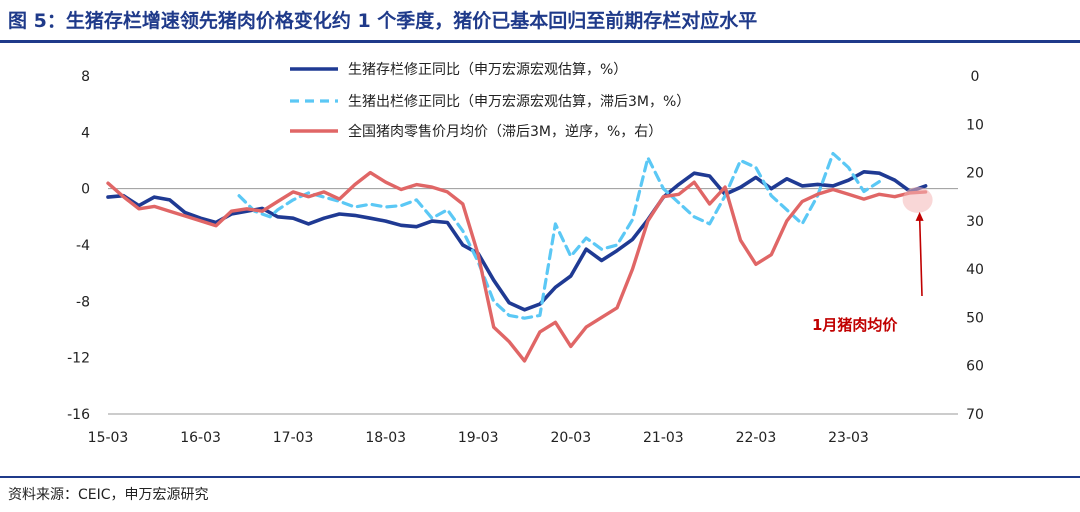 The height and width of the screenshot is (512, 1080). What do you see at coordinates (917, 199) in the screenshot?
I see `annotation-highlight` at bounding box center [917, 199].